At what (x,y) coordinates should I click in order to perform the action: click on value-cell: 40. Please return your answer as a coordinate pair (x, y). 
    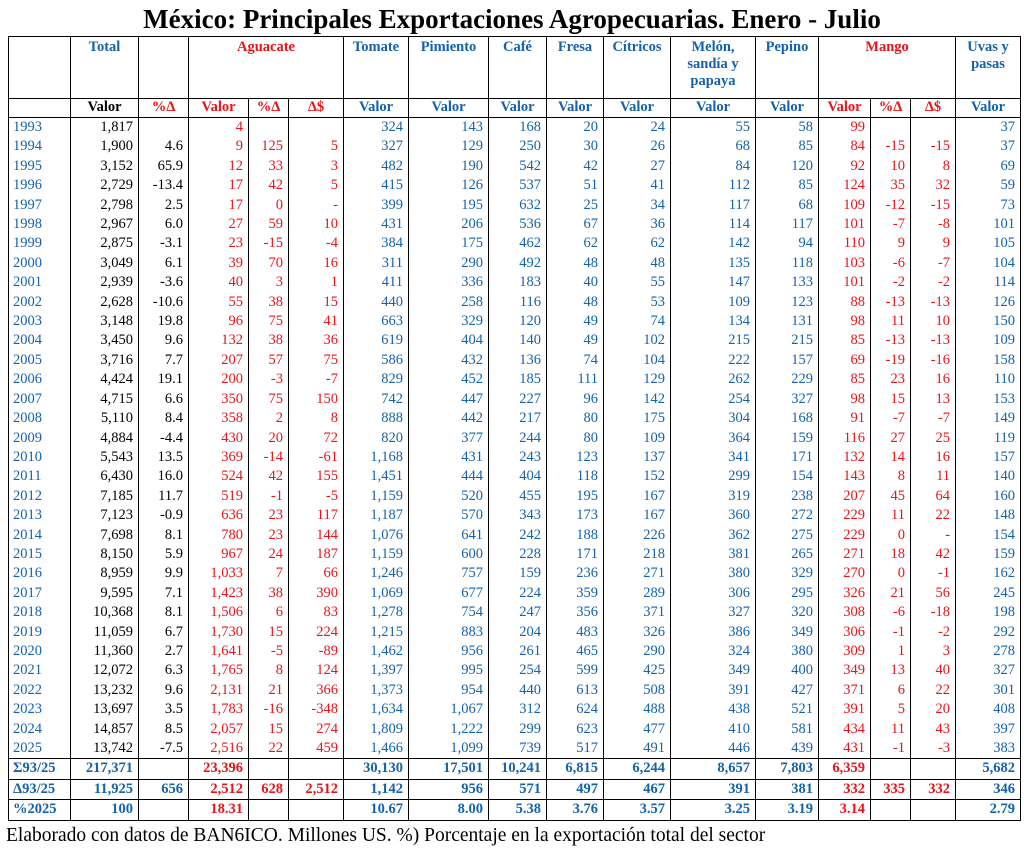
    Looking at the image, I should click on (218, 283).